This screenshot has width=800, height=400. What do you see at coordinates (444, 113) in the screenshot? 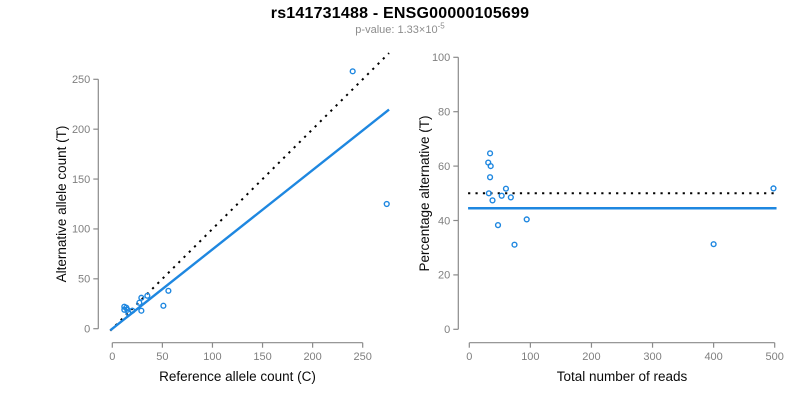
I see `y-tick-label: 80` at bounding box center [444, 113].